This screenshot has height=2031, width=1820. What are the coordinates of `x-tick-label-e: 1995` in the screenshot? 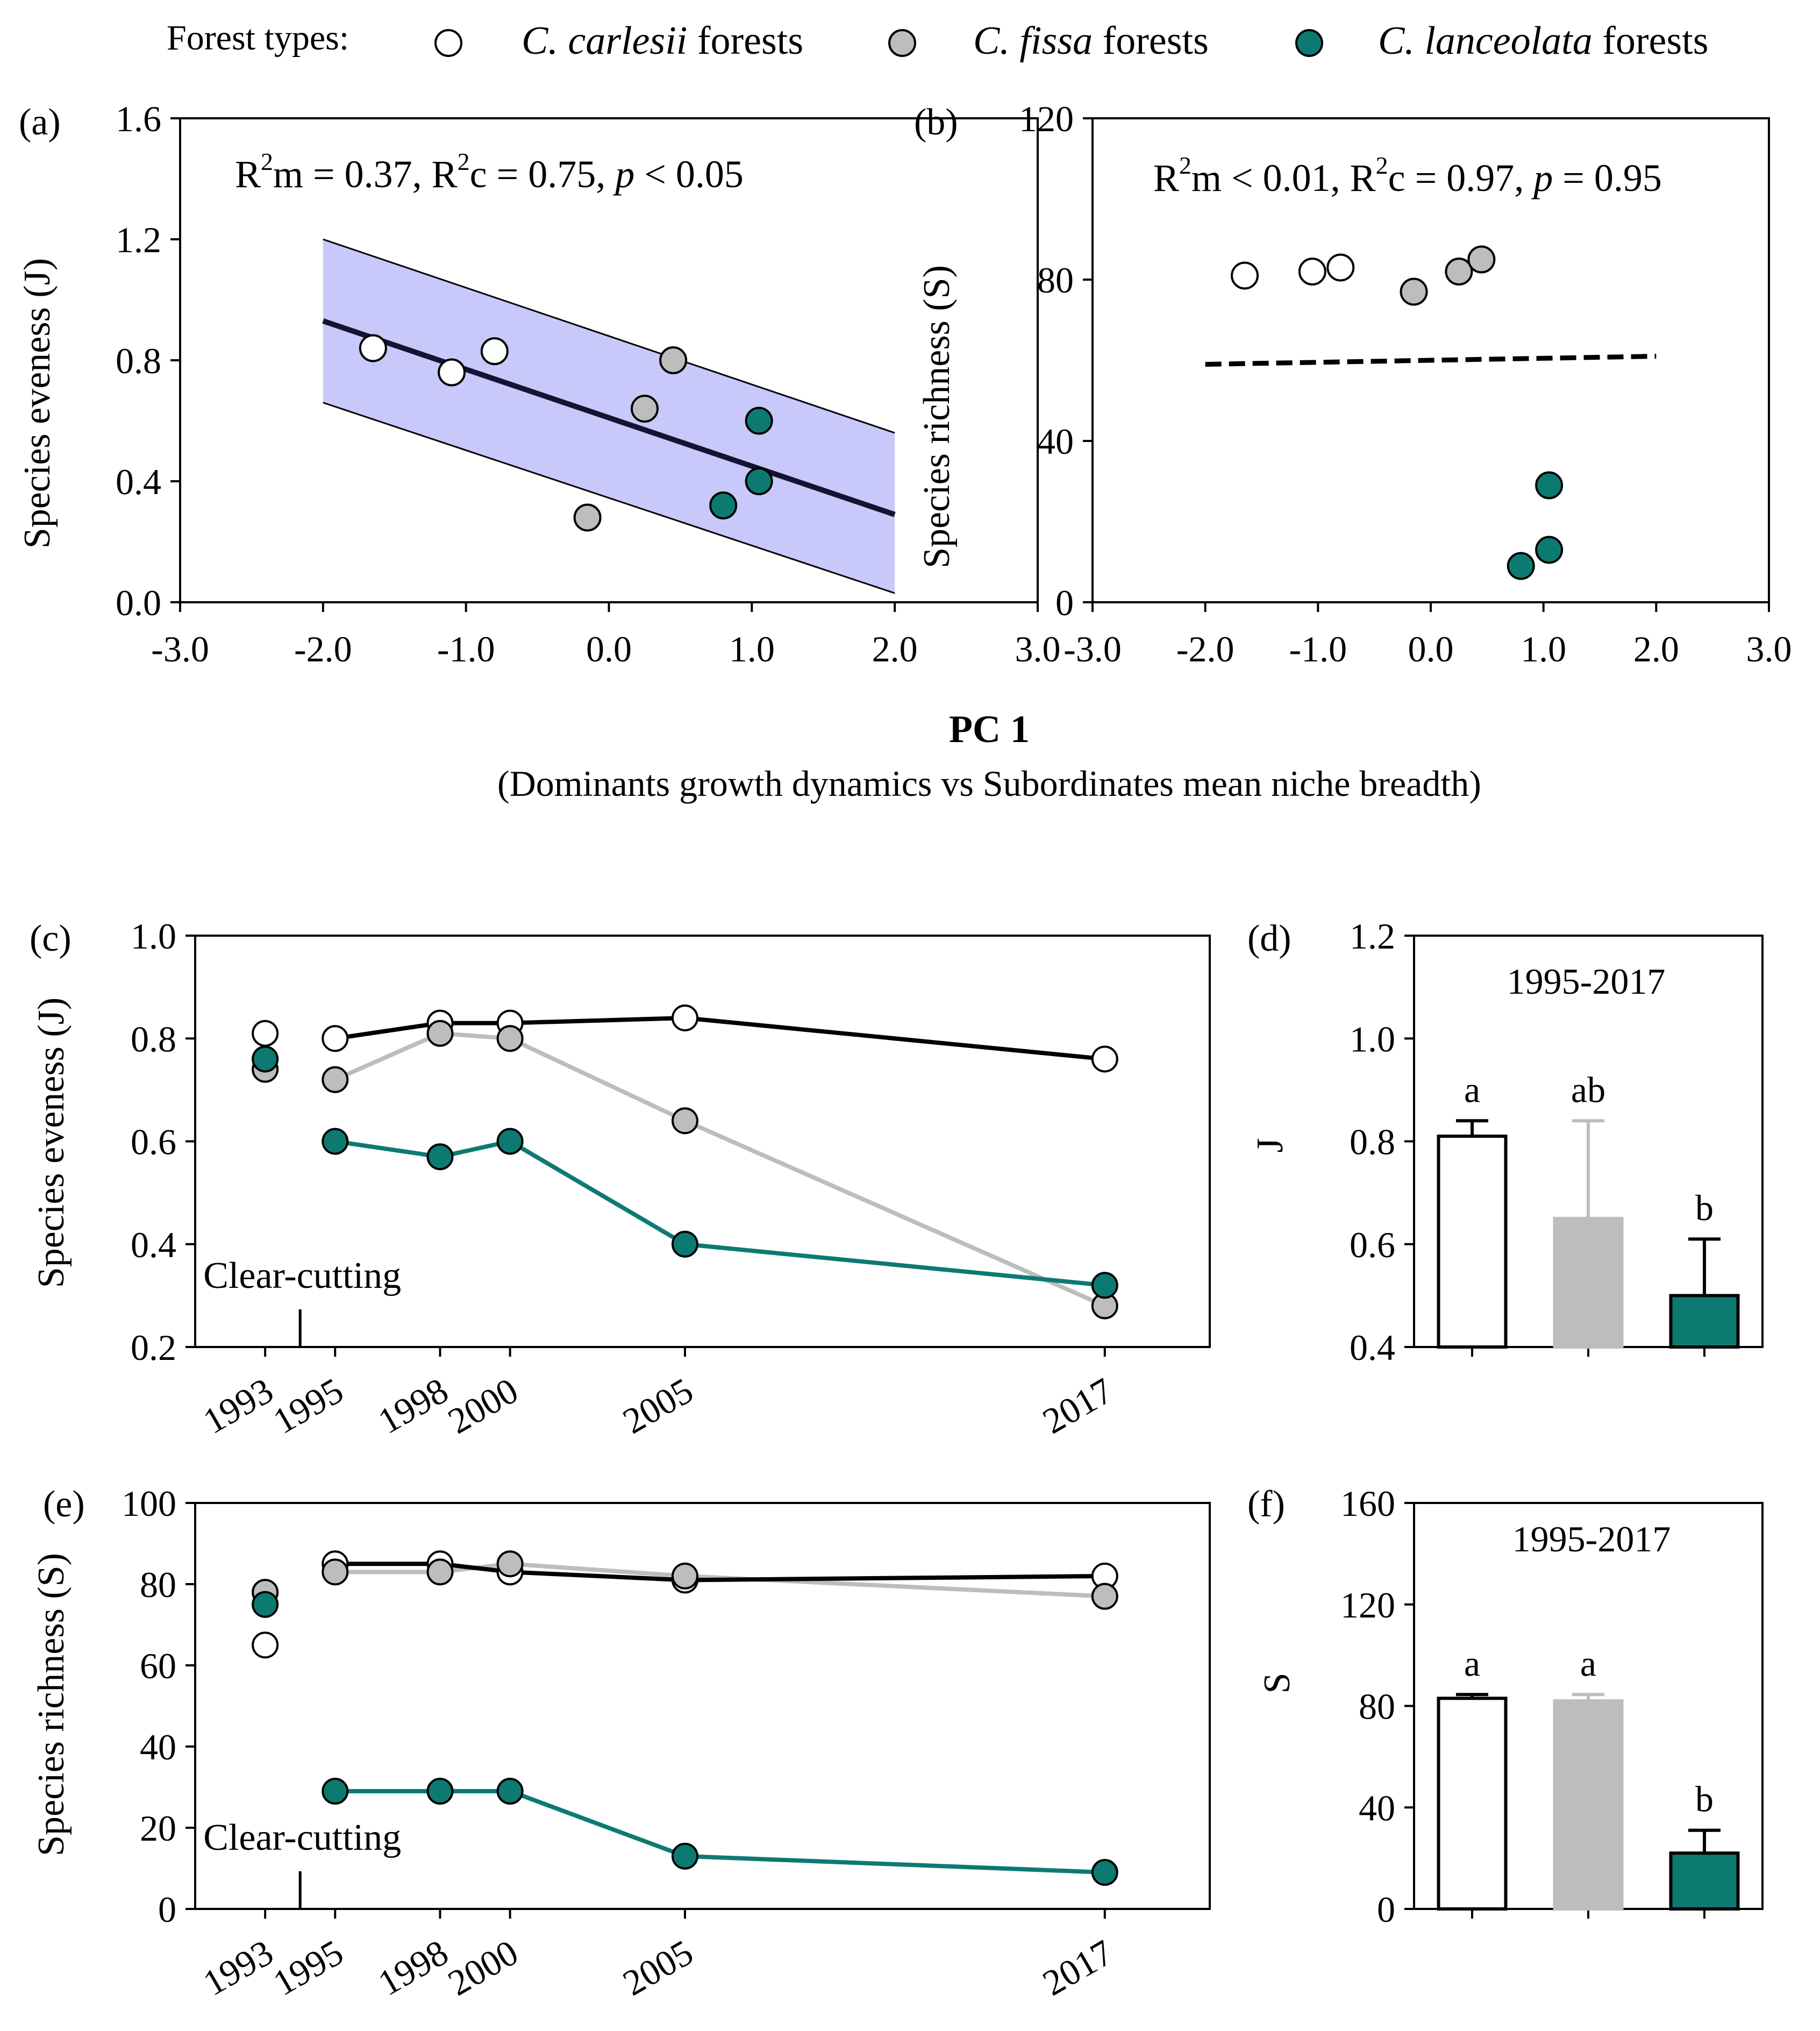 It's located at (308, 1968).